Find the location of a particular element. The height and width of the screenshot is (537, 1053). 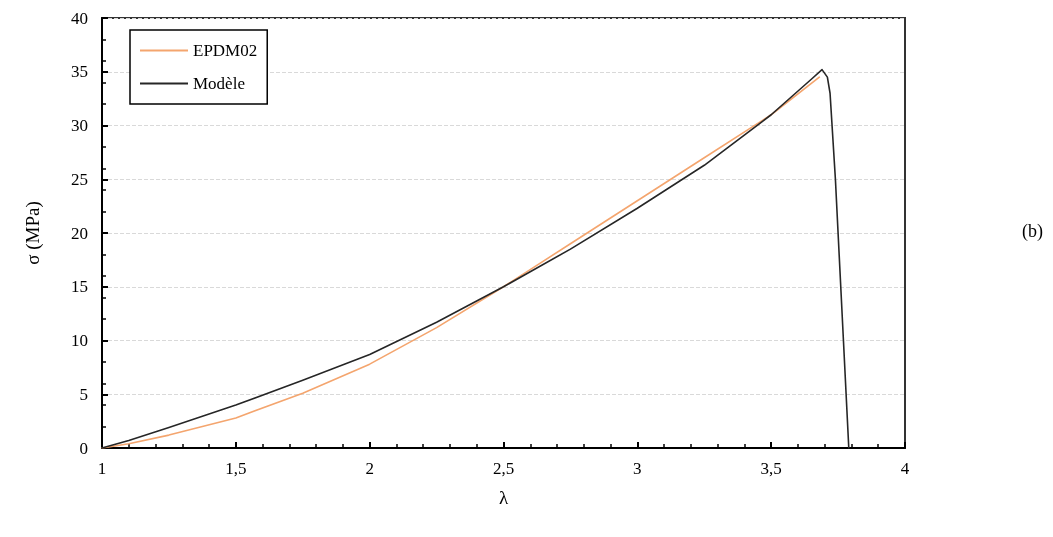

y-tick-label: 30 is located at coordinates (79, 125).